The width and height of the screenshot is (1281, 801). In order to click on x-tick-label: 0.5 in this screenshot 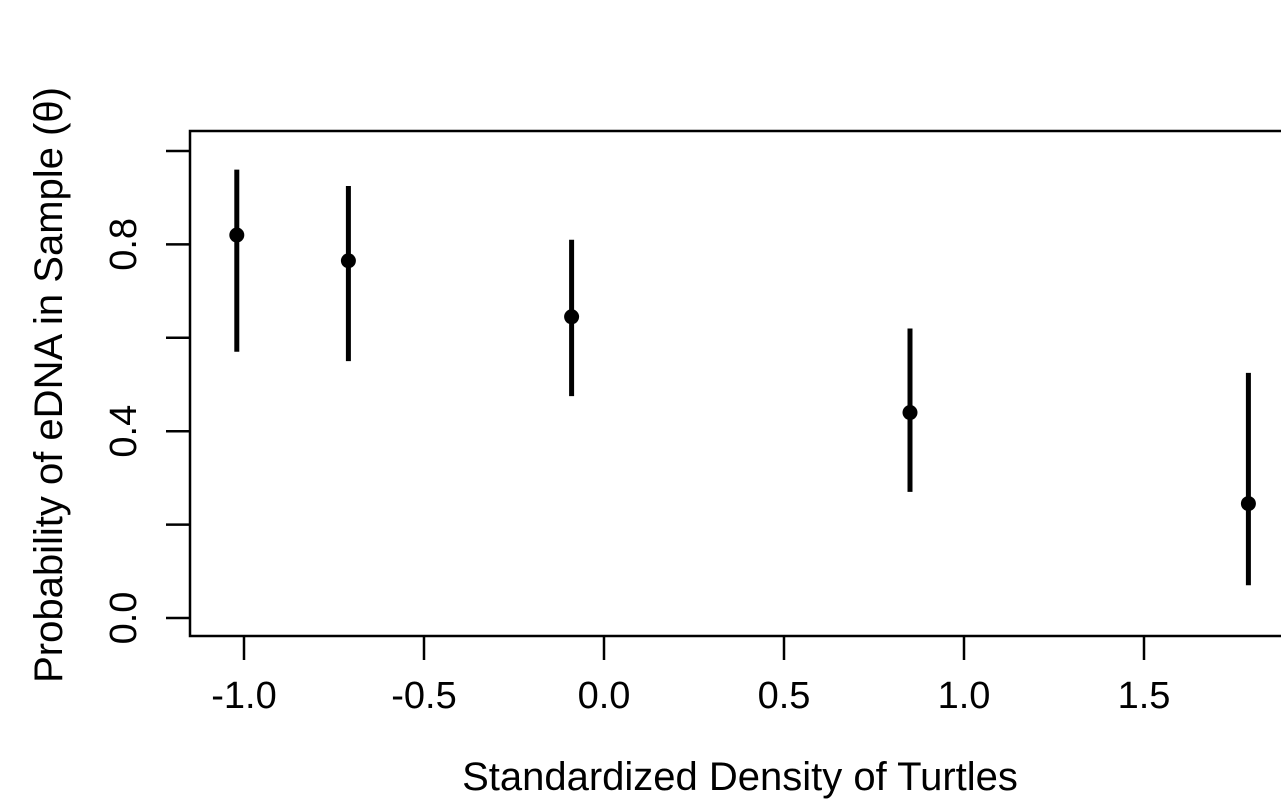, I will do `click(784, 696)`.